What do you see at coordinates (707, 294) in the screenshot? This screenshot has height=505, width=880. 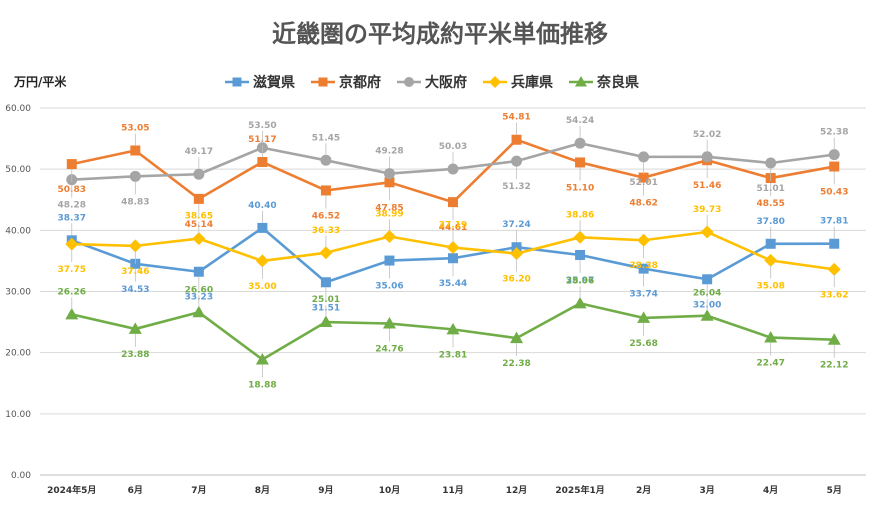 I see `data-label: 26.04` at bounding box center [707, 294].